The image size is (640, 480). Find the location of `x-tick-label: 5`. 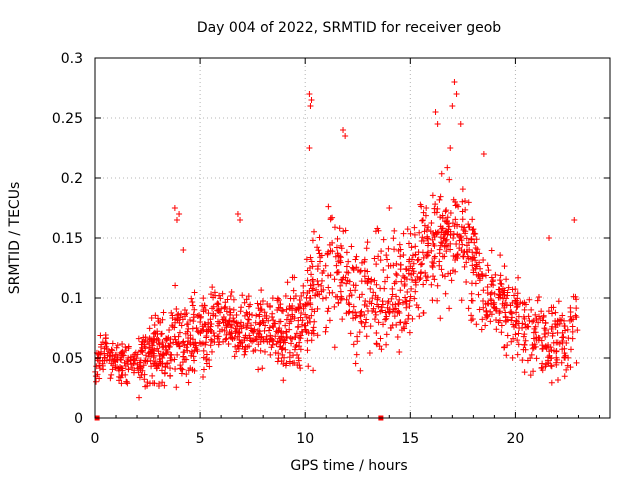

x-tick-label: 5 is located at coordinates (200, 439).